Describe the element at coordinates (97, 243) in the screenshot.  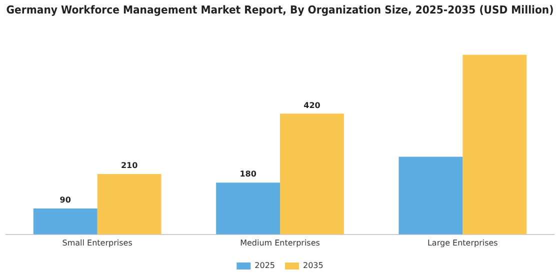
I see `x-tick-label: Small Enterprises` at that location.